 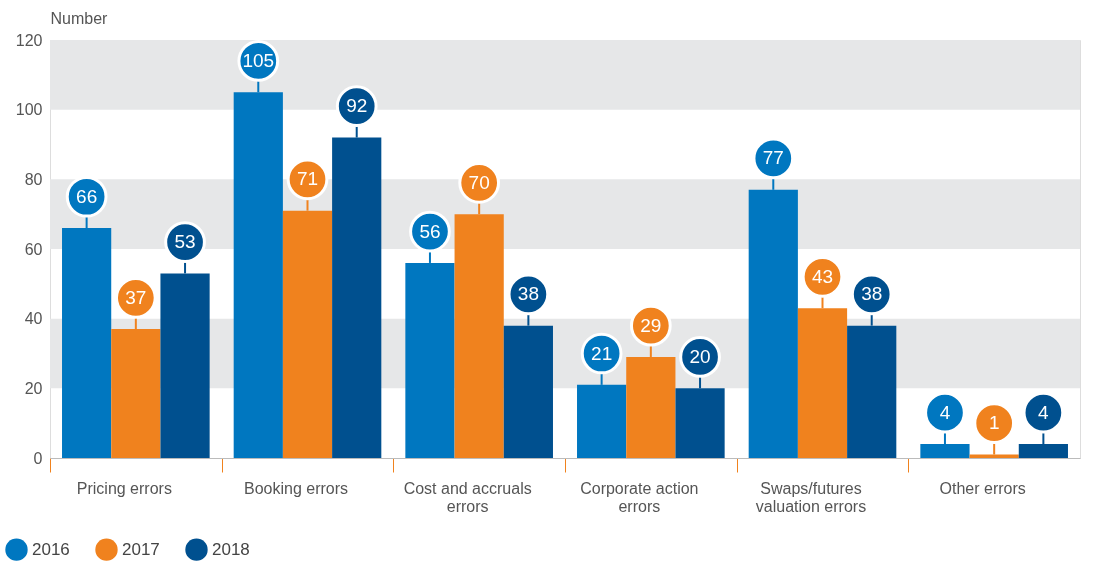 What do you see at coordinates (38, 458) in the screenshot?
I see `y-tick-label: 0` at bounding box center [38, 458].